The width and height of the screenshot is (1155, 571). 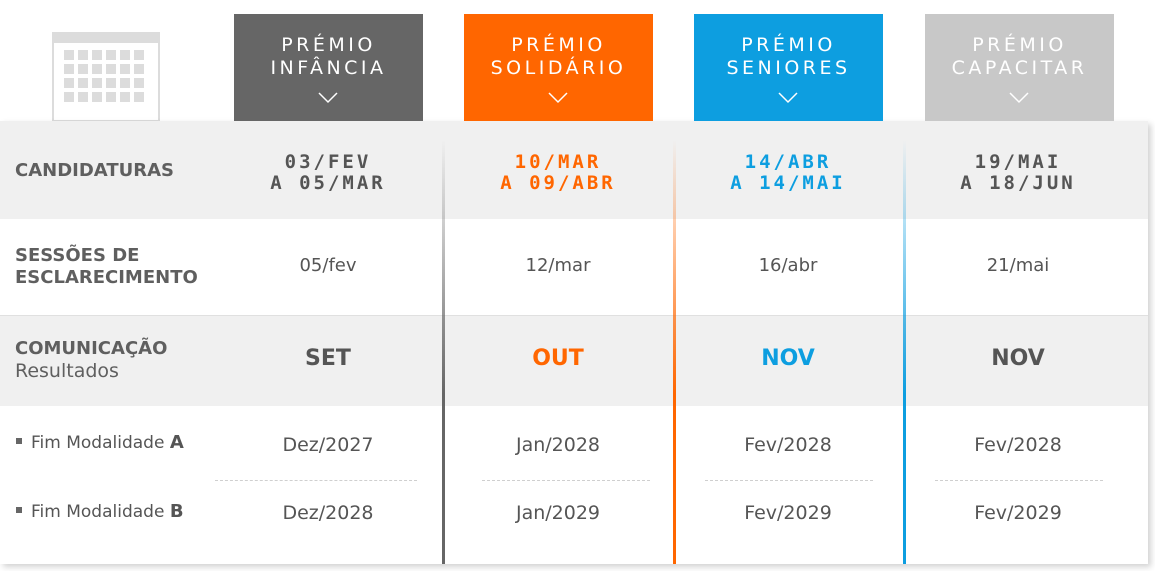 What do you see at coordinates (94, 170) in the screenshot?
I see `row-label-candidaturas: CANDIDATURAS` at bounding box center [94, 170].